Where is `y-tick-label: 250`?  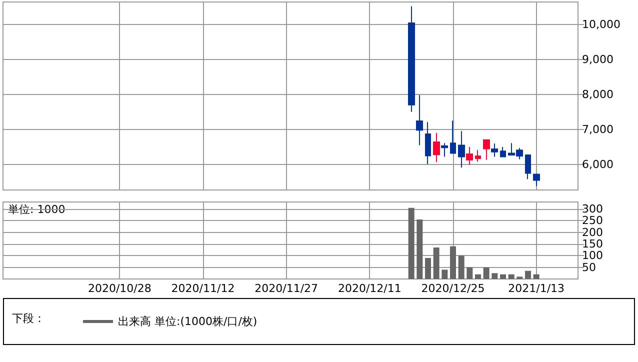 y-tick-label: 250 is located at coordinates (592, 221).